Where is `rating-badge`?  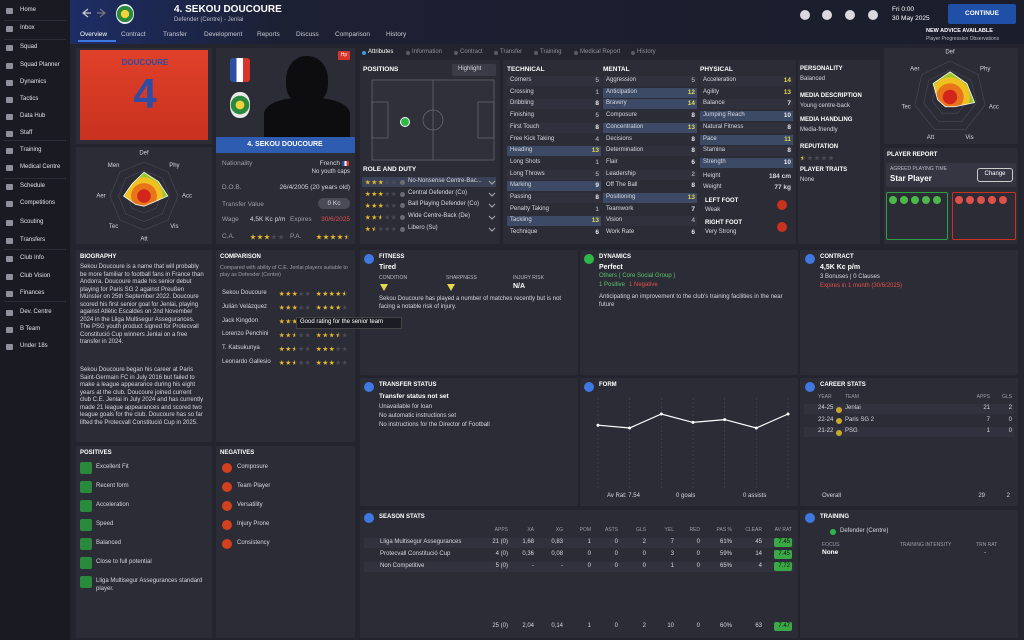
rating-badge is located at coordinates (783, 566).